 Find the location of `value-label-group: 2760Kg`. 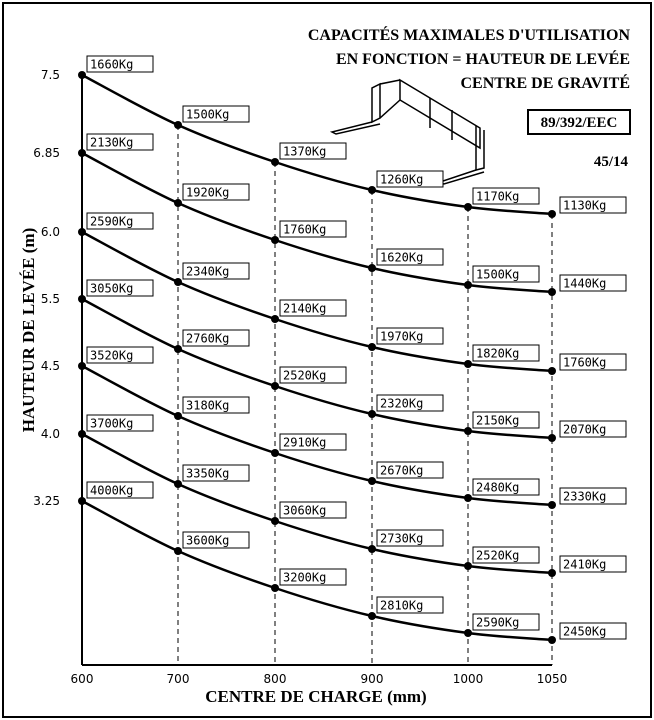

value-label-group: 2760Kg is located at coordinates (216, 338).